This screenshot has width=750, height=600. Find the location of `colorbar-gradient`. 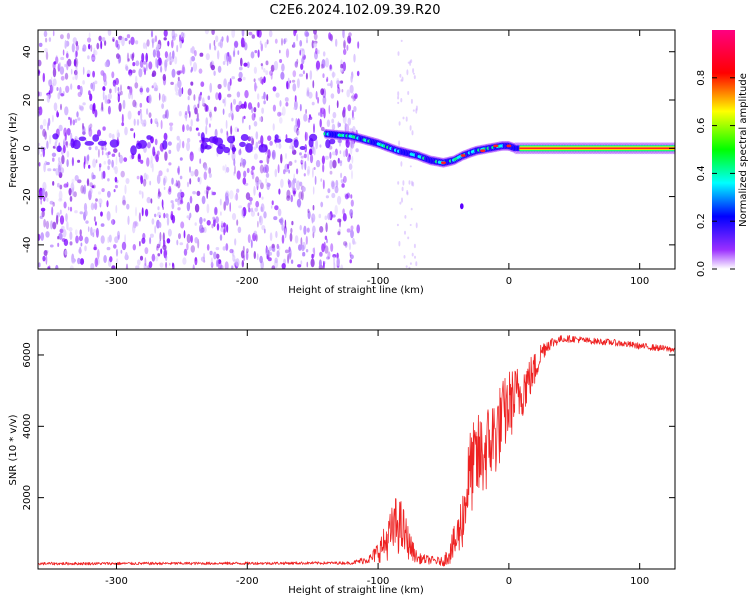

colorbar-gradient is located at coordinates (723, 149).